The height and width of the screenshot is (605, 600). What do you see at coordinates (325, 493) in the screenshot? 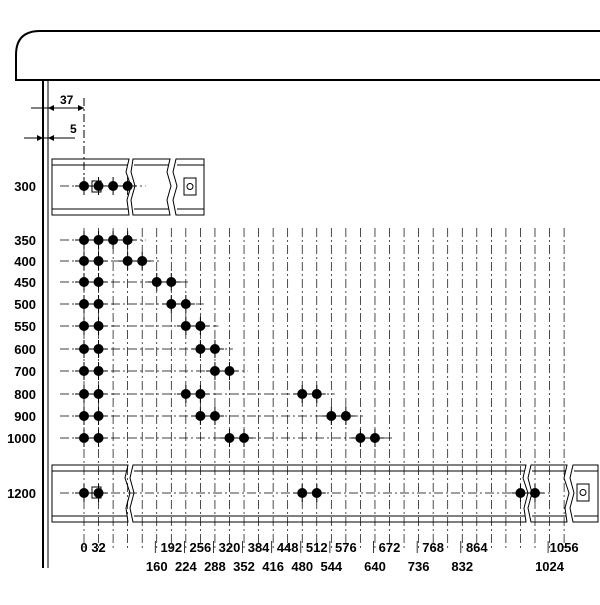
I see `bottom-rail` at bounding box center [325, 493].